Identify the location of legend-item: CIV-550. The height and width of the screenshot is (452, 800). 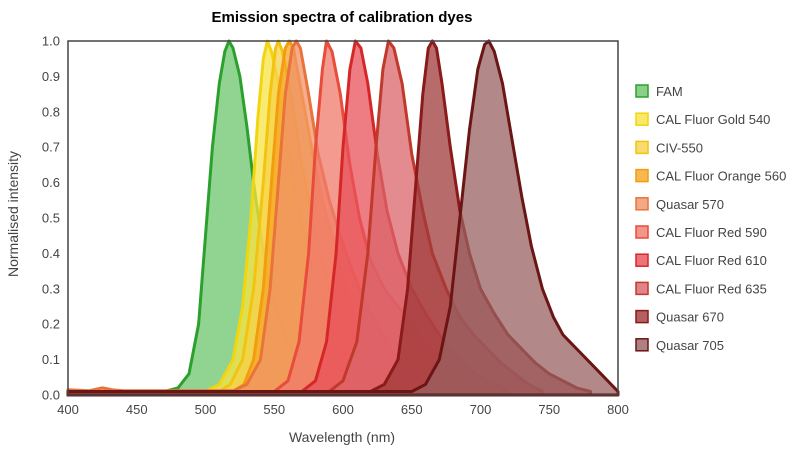
(669, 147).